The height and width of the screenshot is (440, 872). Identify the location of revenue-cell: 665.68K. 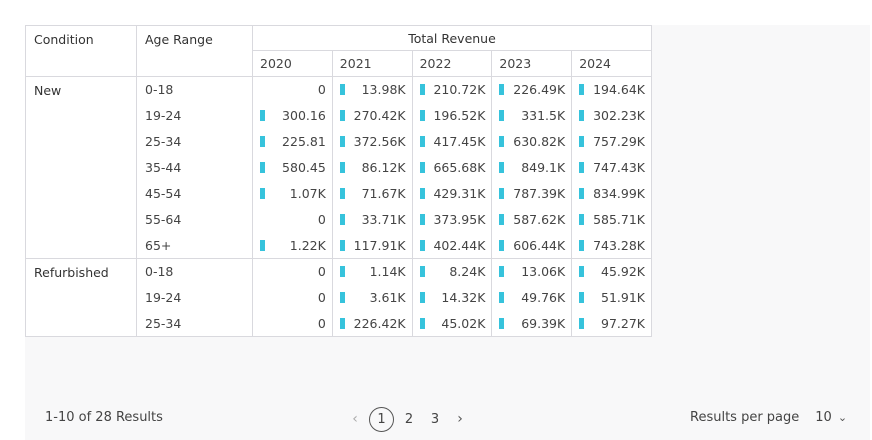
(452, 167).